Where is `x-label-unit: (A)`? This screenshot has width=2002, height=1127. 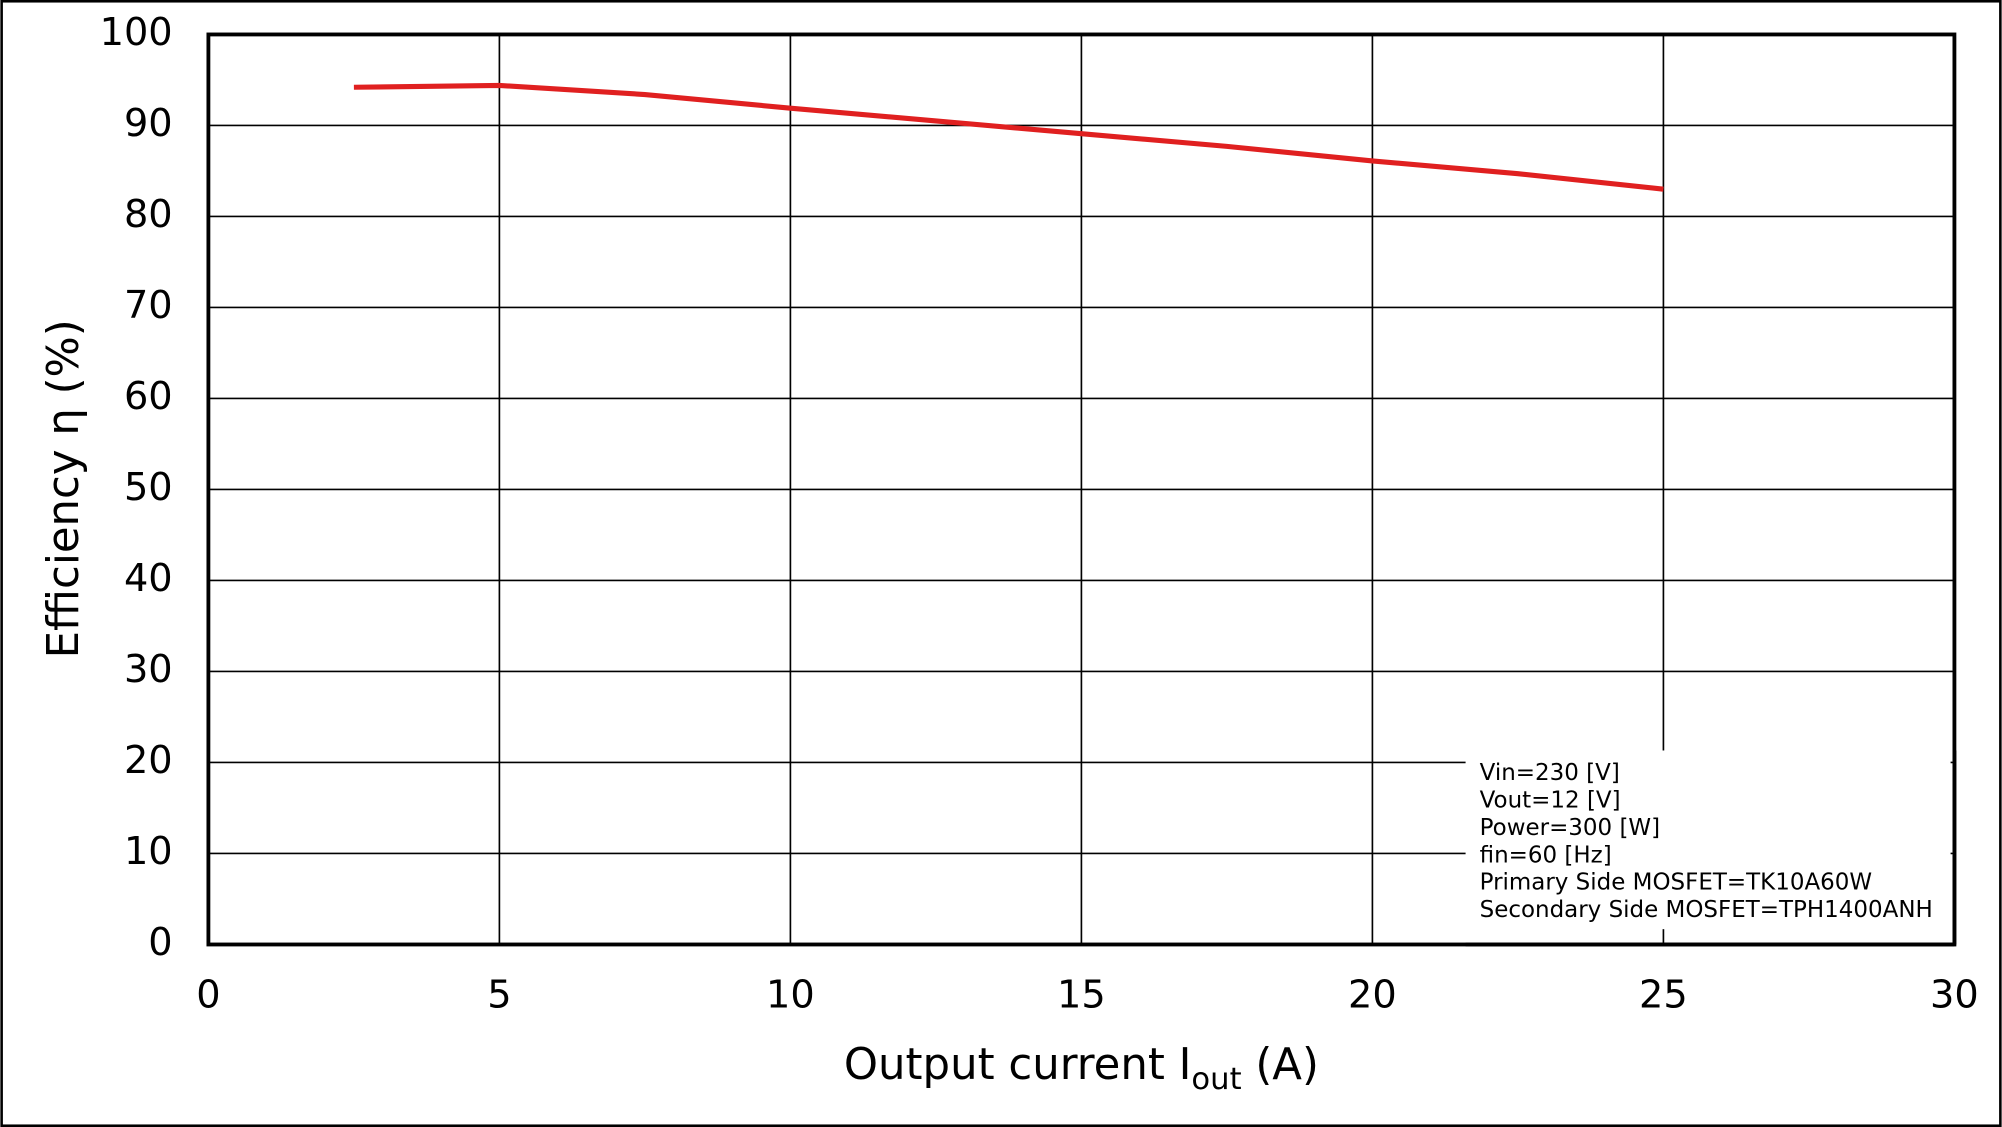 x-label-unit: (A) is located at coordinates (1280, 1065).